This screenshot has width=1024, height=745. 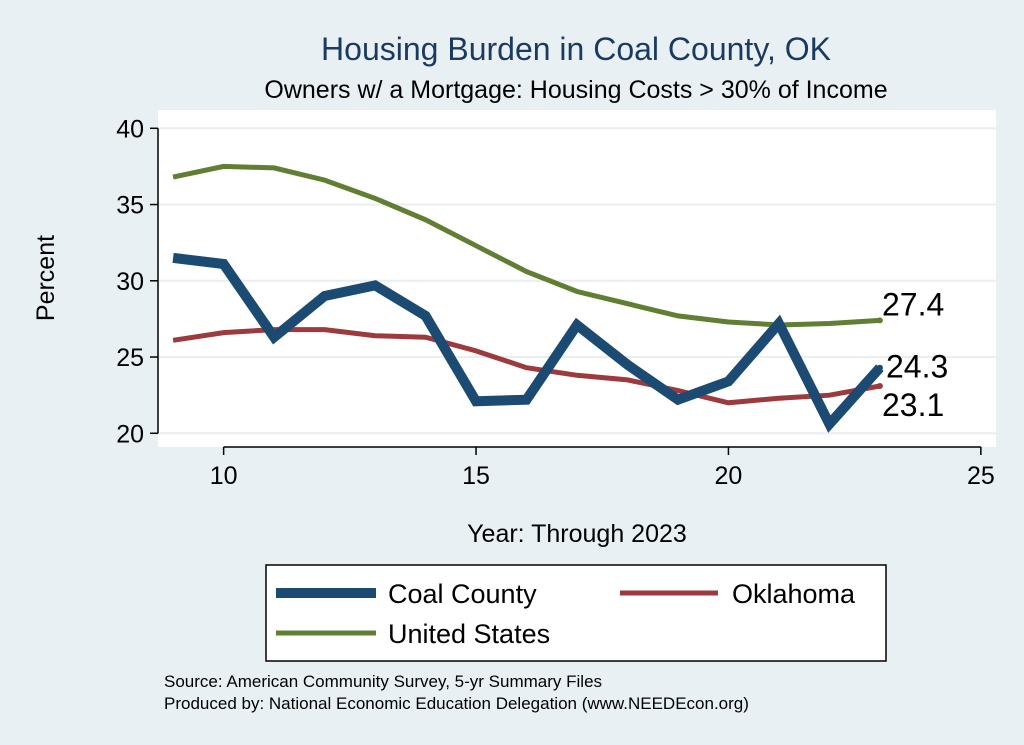 I want to click on y-tick-label-20: 20, so click(x=130, y=434).